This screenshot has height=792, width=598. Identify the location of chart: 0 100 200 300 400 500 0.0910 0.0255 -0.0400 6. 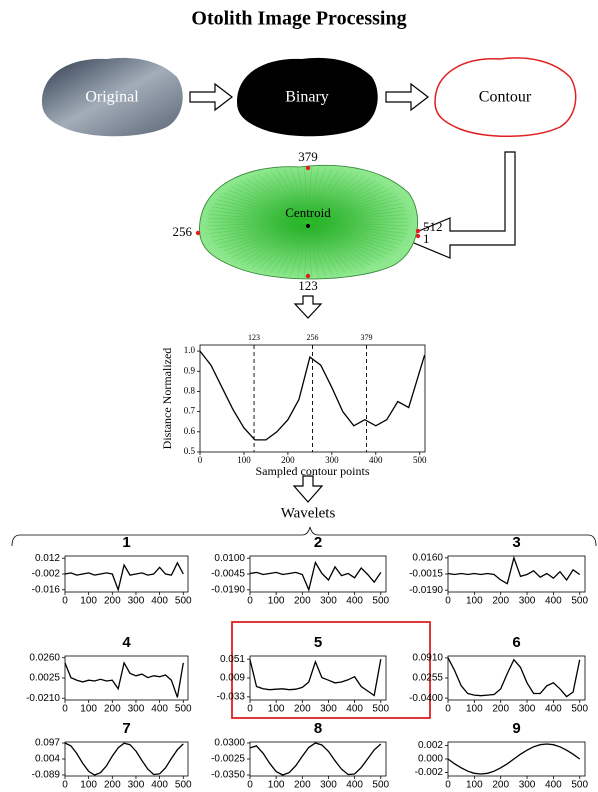
(498, 674).